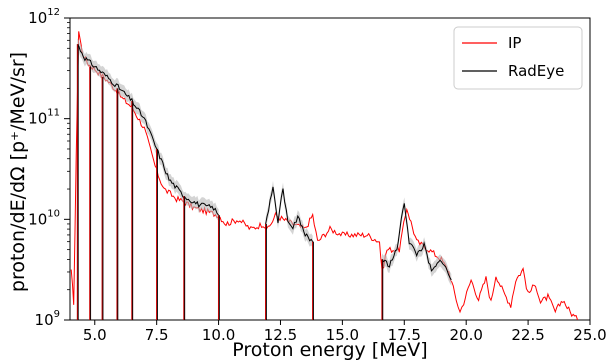 The height and width of the screenshot is (362, 608). Describe the element at coordinates (589, 335) in the screenshot. I see `x-tick-label: 25.0` at that location.